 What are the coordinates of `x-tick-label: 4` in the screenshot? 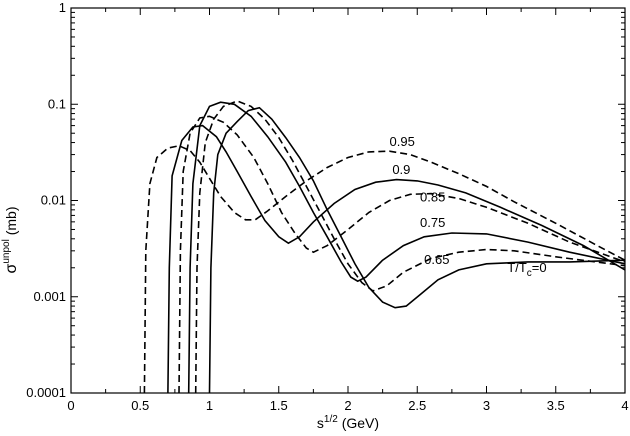 It's located at (624, 405).